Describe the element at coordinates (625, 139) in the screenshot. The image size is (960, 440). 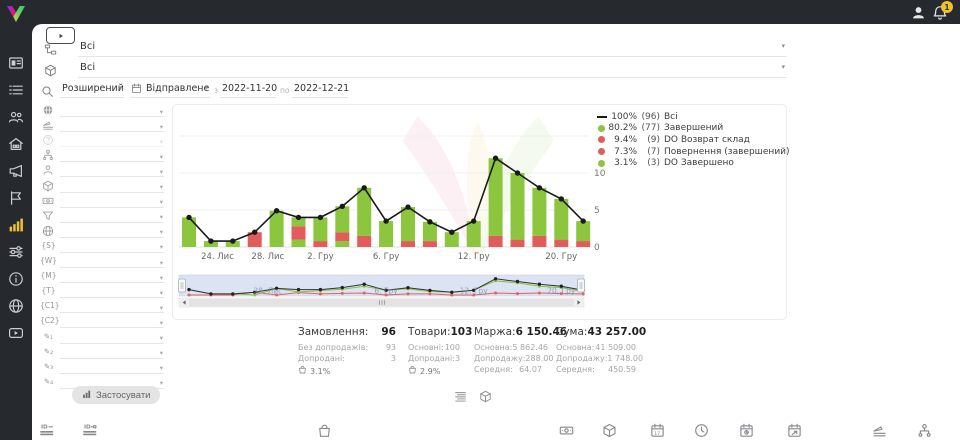
I see `legend-percent: 9.4%` at that location.